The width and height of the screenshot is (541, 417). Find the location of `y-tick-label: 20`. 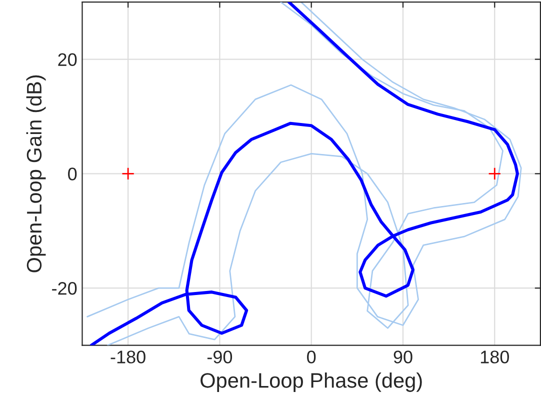

y-tick-label: 20 is located at coordinates (67, 59).